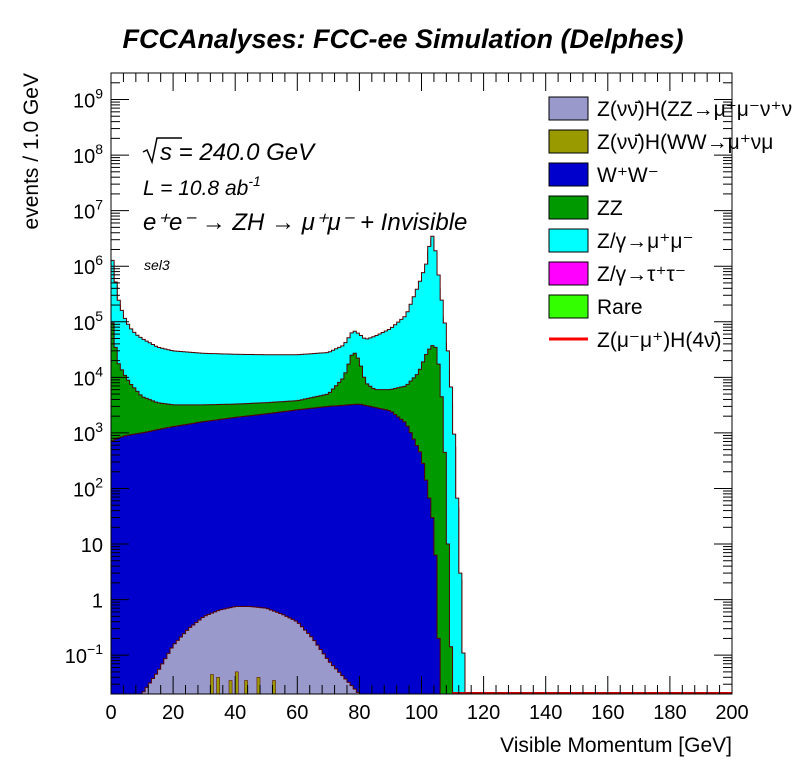 This screenshot has width=796, height=772. What do you see at coordinates (254, 181) in the screenshot?
I see `lumi-sup: -1` at bounding box center [254, 181].